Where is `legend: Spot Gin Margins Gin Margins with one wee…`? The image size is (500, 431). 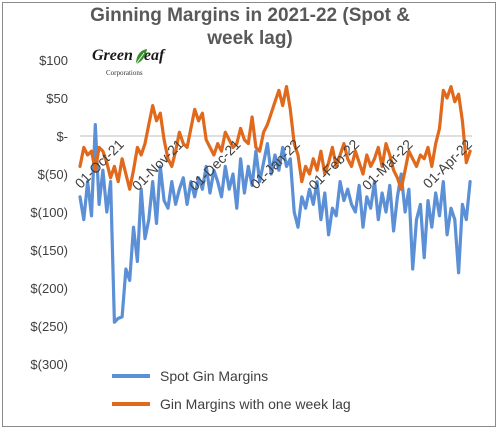 legend: Spot Gin Margins Gin Margins with one wee… is located at coordinates (231, 390).